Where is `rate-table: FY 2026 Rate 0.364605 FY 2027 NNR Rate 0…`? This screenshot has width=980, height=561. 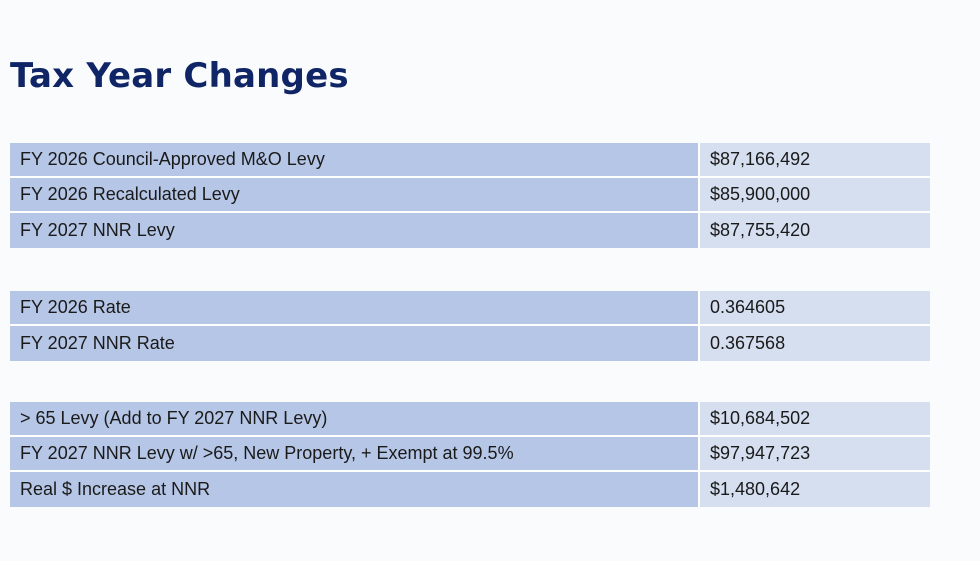 rate-table: FY 2026 Rate 0.364605 FY 2027 NNR Rate 0… is located at coordinates (470, 326).